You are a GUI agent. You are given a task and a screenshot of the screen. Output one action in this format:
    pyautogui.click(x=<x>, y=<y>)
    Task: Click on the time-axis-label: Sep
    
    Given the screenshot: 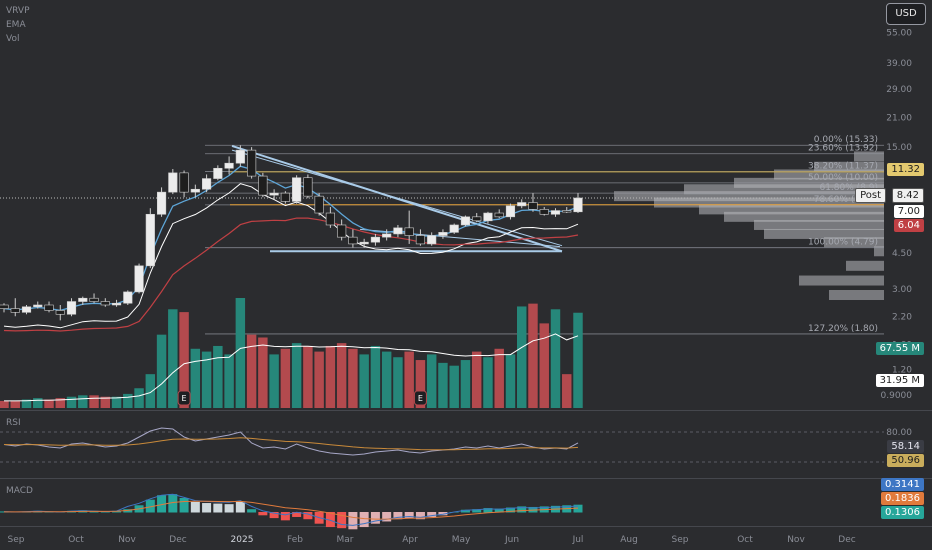 What is the action you would take?
    pyautogui.click(x=16, y=540)
    